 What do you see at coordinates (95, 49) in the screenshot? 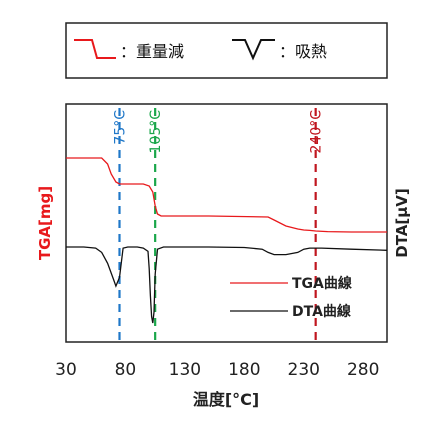
I see `weight-loss-symbol-icon` at bounding box center [95, 49].